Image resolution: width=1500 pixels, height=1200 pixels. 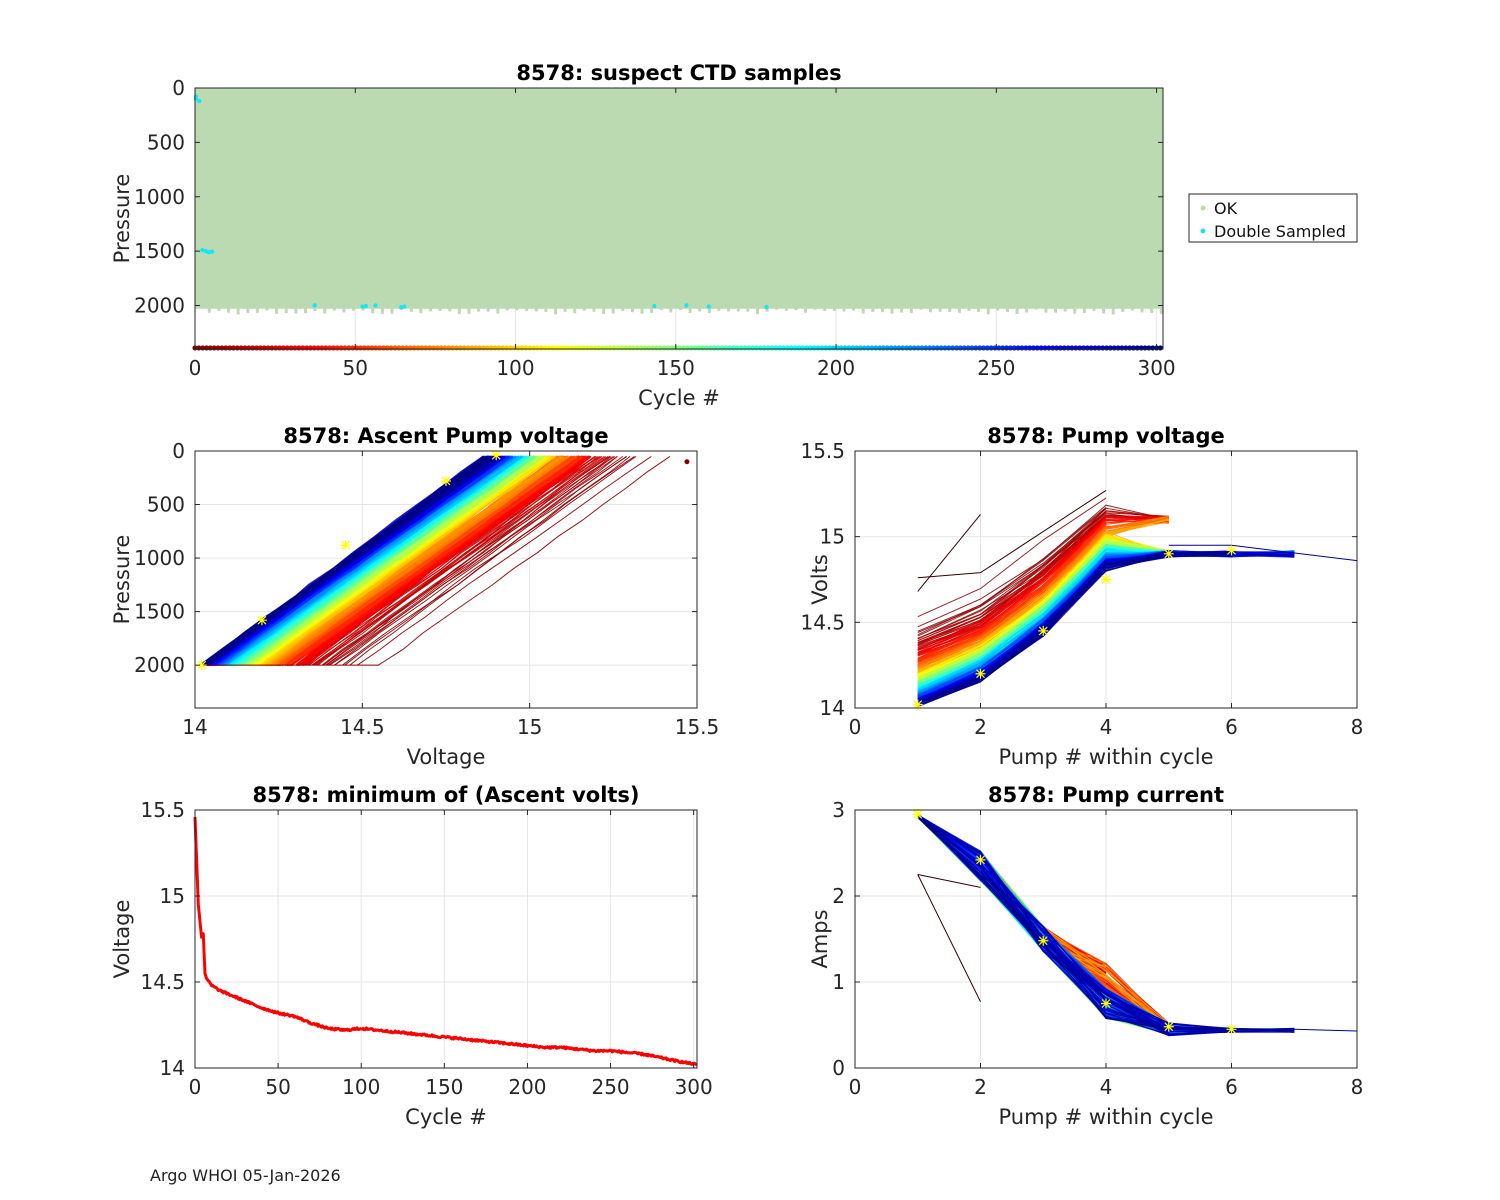 What do you see at coordinates (1203, 231) in the screenshot?
I see `legend-marker-double-sampled` at bounding box center [1203, 231].